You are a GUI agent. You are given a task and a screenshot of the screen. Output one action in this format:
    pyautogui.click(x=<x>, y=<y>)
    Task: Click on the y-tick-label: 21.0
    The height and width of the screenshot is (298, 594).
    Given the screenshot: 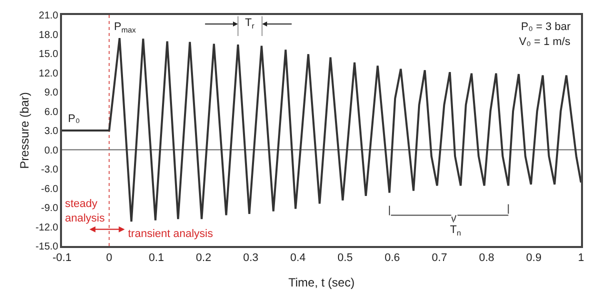 What is the action you would take?
    pyautogui.click(x=48, y=16)
    